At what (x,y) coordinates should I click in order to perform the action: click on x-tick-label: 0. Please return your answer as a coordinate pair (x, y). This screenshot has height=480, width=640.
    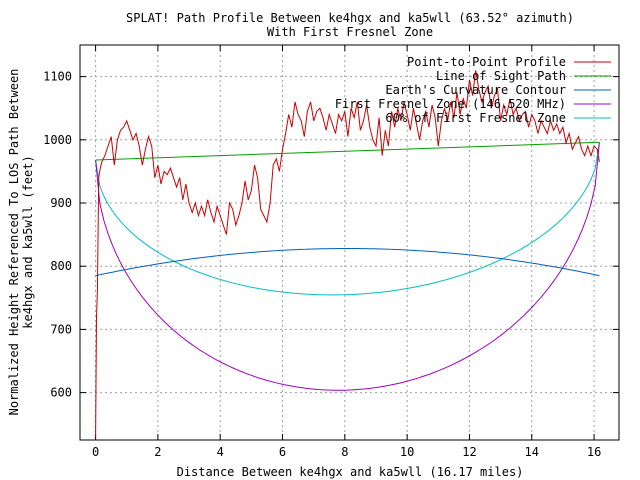
    Looking at the image, I should click on (95, 452).